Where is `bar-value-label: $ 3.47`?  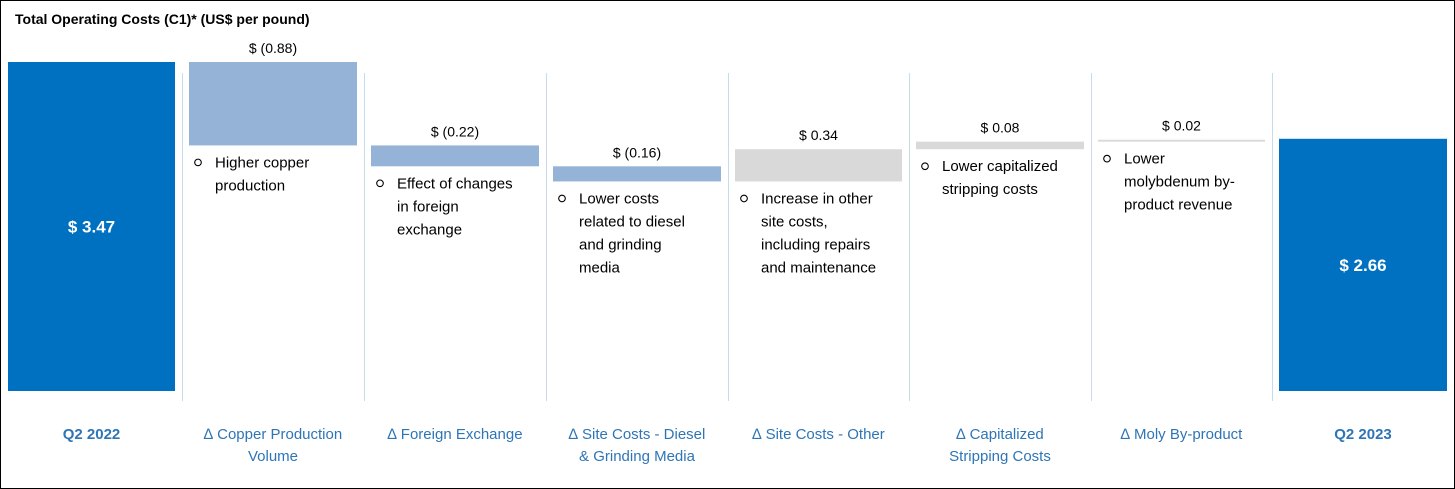 bar-value-label: $ 3.47 is located at coordinates (91, 227).